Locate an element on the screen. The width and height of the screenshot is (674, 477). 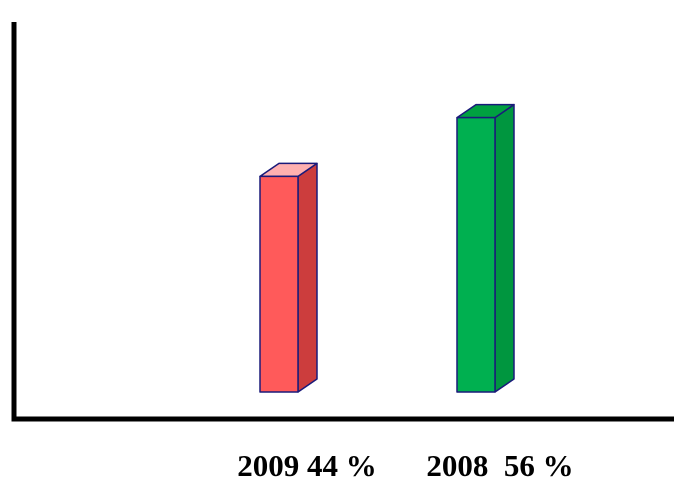
bar-front-2008 is located at coordinates (476, 254).